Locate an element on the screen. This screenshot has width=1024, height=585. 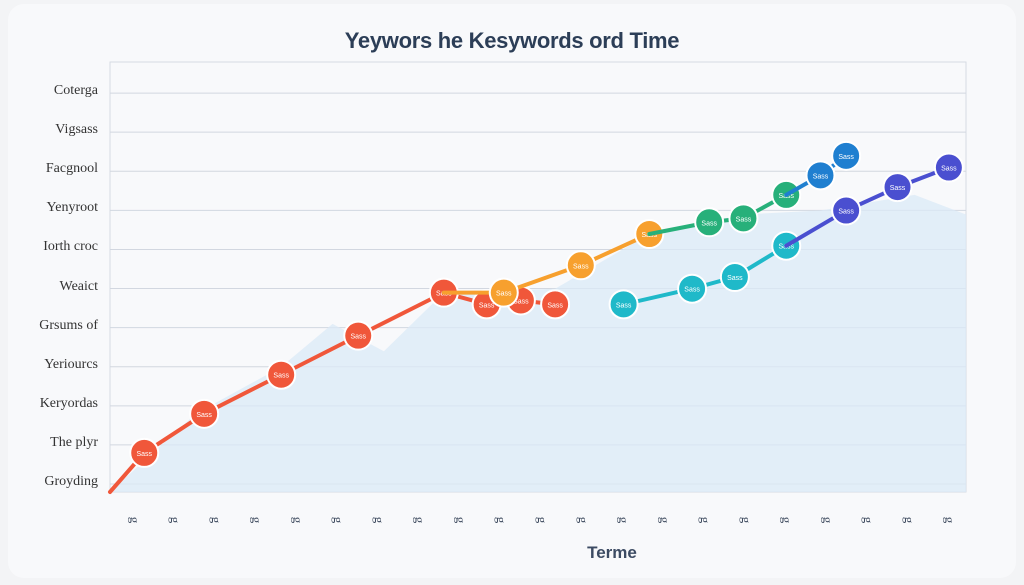
y-tick-label: Vigsass is located at coordinates (76, 130).